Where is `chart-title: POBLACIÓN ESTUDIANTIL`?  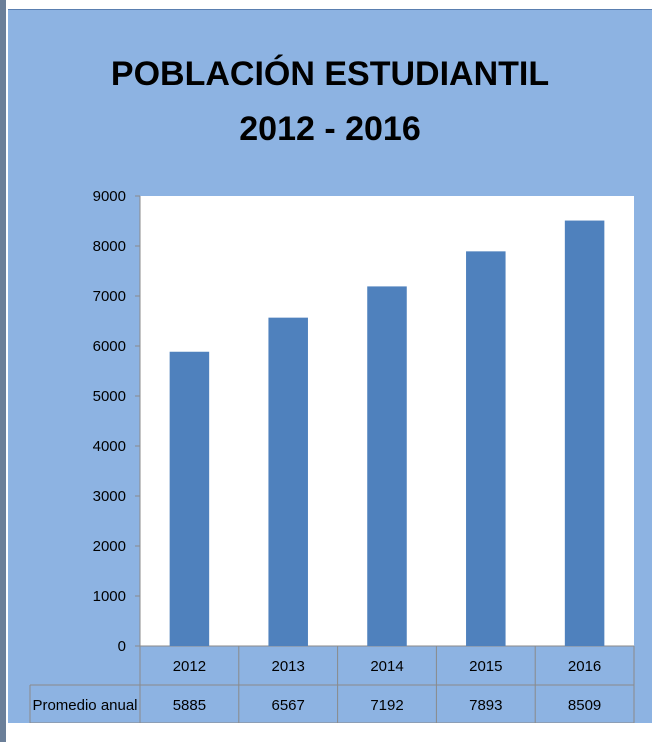 chart-title: POBLACIÓN ESTUDIANTIL is located at coordinates (330, 74).